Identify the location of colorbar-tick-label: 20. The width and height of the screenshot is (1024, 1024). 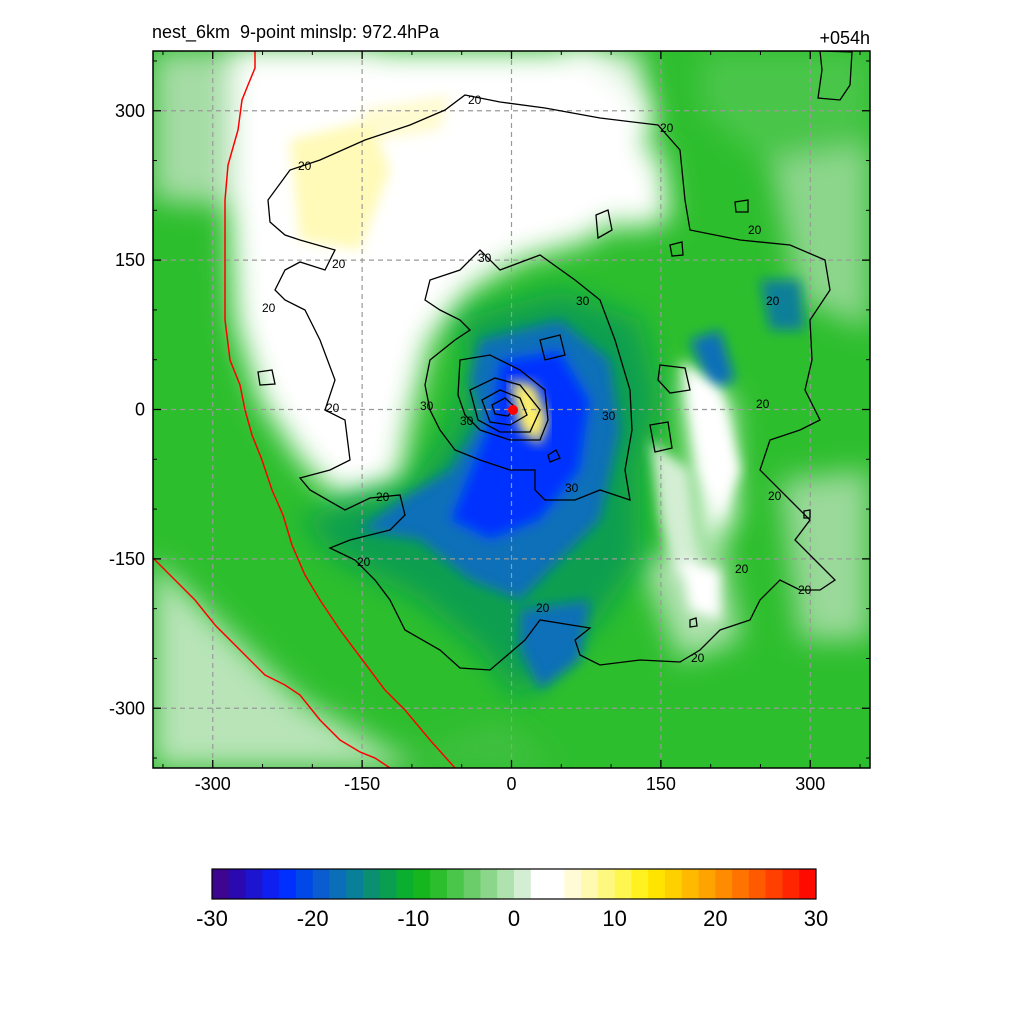
(715, 918).